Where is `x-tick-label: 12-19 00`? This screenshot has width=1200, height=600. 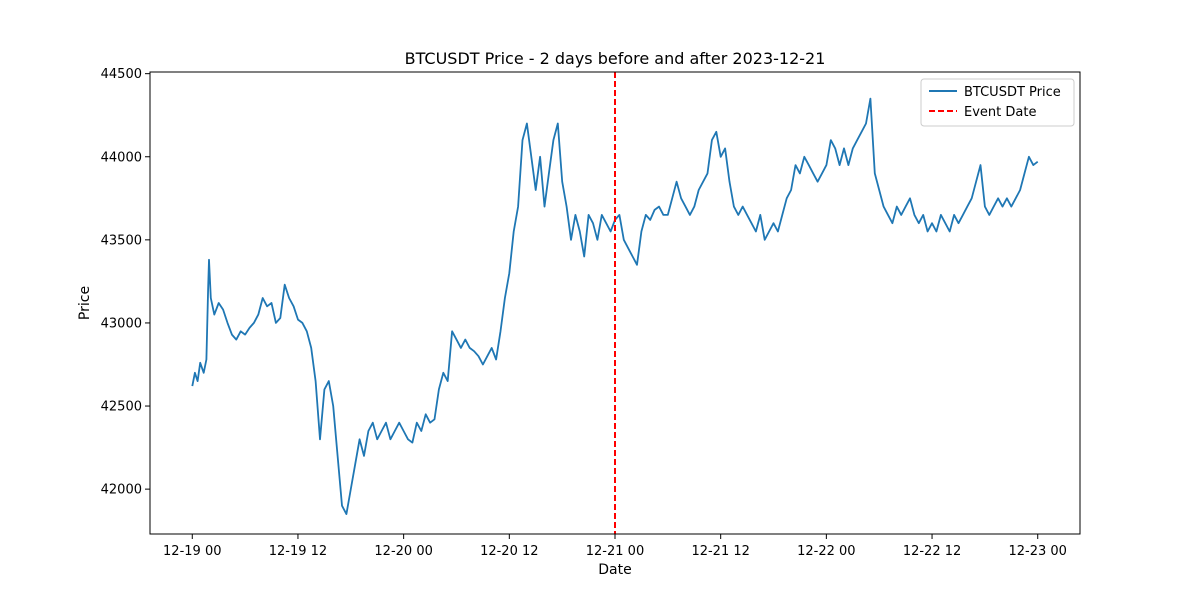
x-tick-label: 12-19 00 is located at coordinates (192, 551).